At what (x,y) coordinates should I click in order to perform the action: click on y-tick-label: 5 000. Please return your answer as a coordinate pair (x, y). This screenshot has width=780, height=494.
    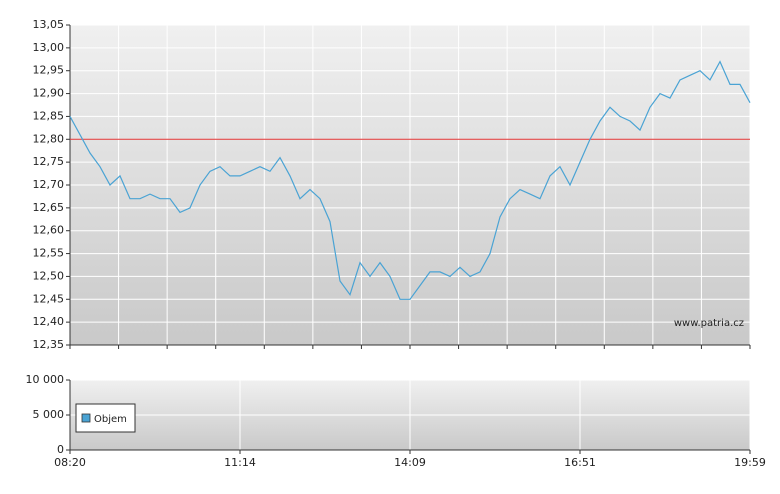
    Looking at the image, I should click on (49, 414).